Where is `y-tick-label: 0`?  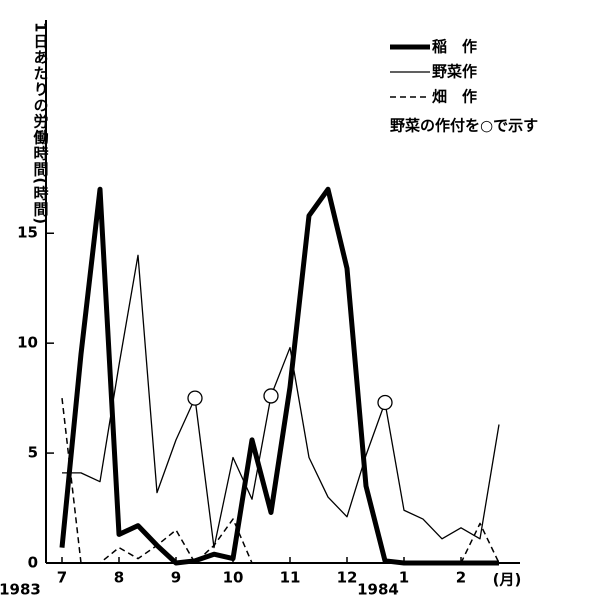 y-tick-label: 0 is located at coordinates (33, 563).